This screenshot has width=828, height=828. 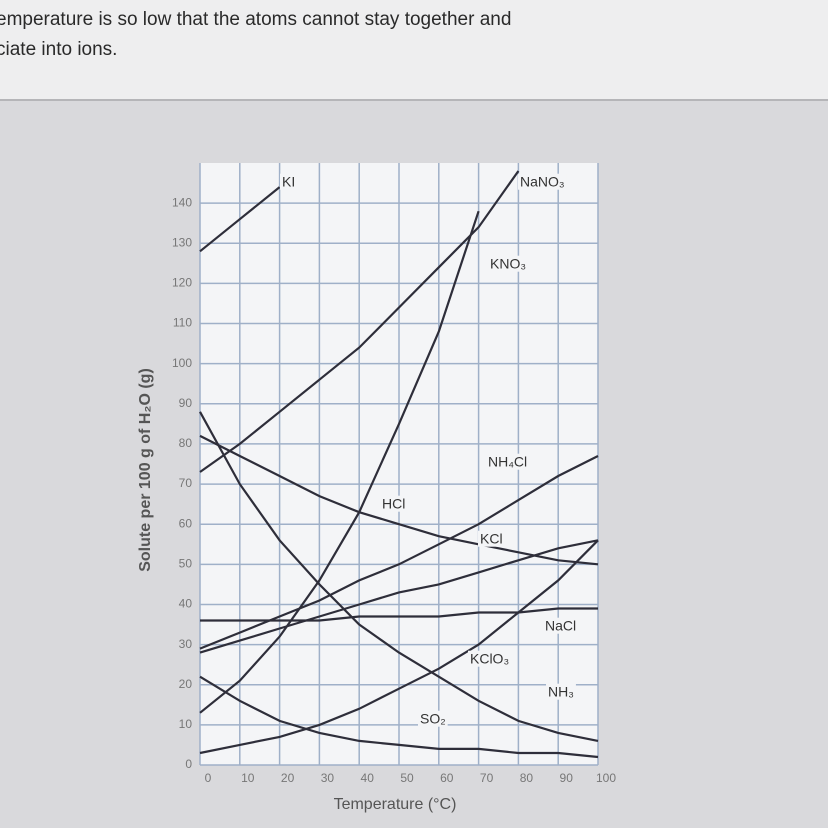 I want to click on curve-label: KI, so click(x=288, y=182).